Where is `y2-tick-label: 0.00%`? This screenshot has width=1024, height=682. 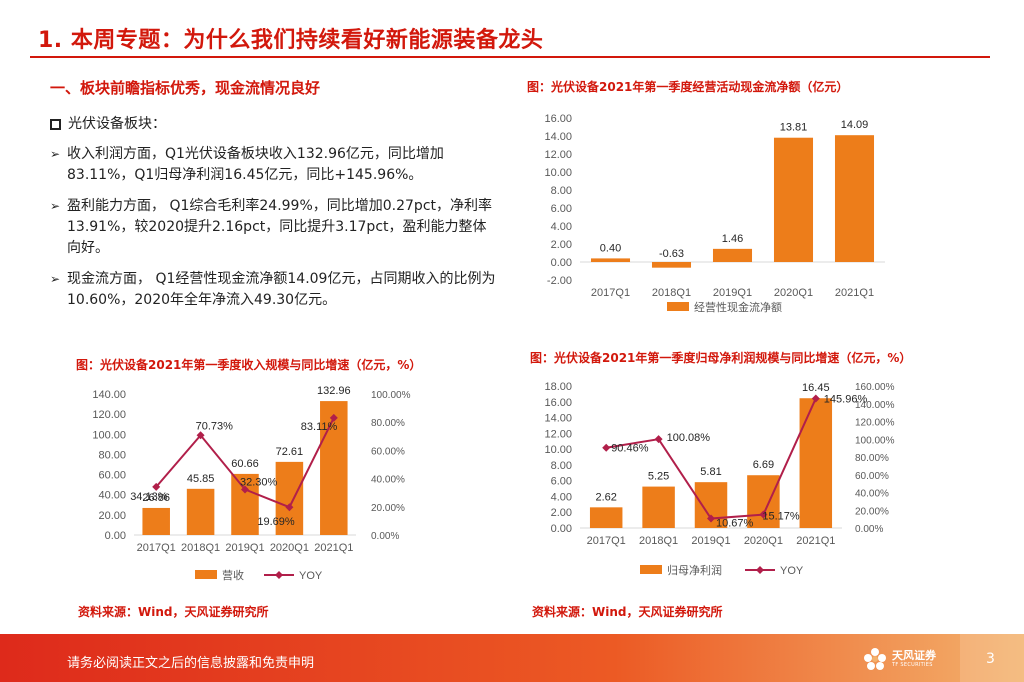
y2-tick-label: 0.00% is located at coordinates (385, 536).